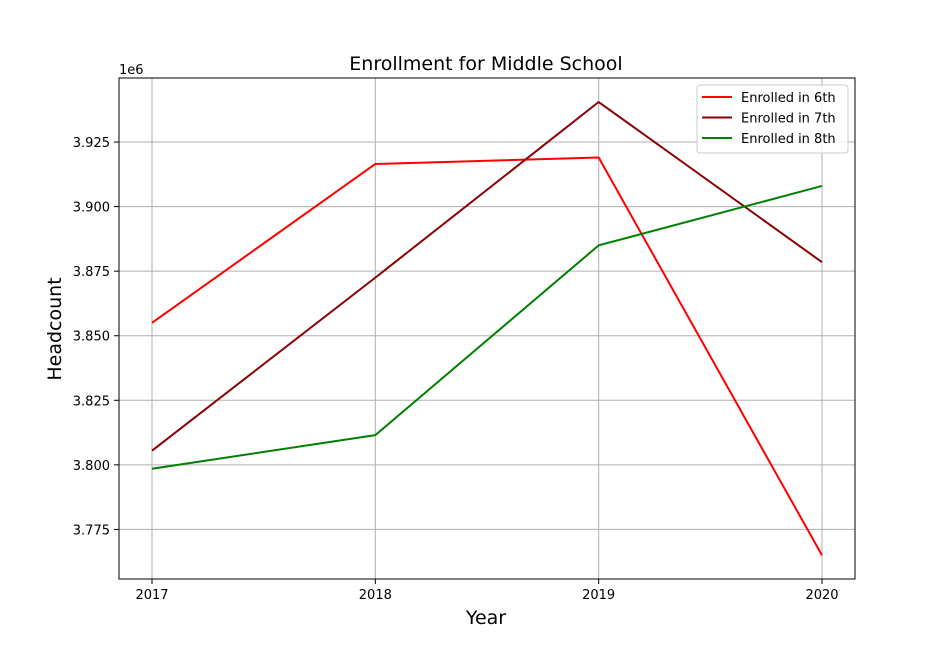  What do you see at coordinates (91, 466) in the screenshot?
I see `y-tick-label: 3.800` at bounding box center [91, 466].